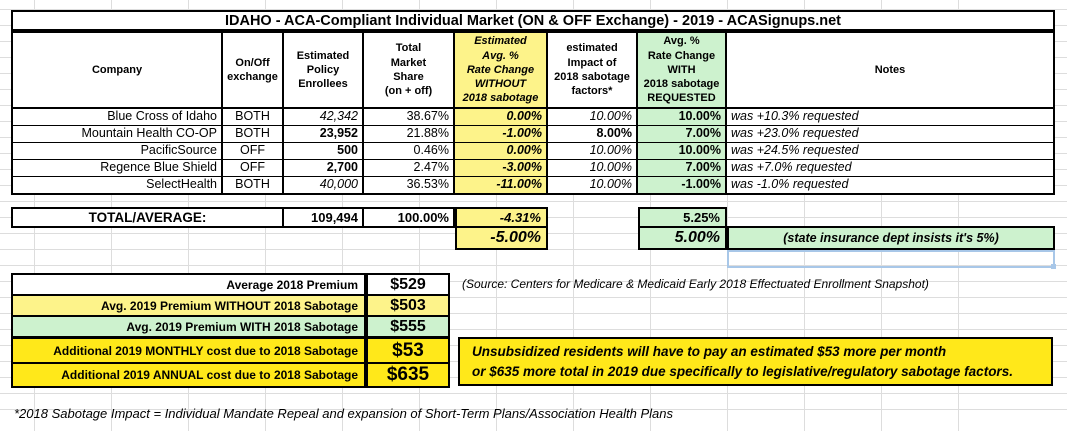  What do you see at coordinates (118, 117) in the screenshot?
I see `cell-company: Blue Cross of Idaho` at bounding box center [118, 117].